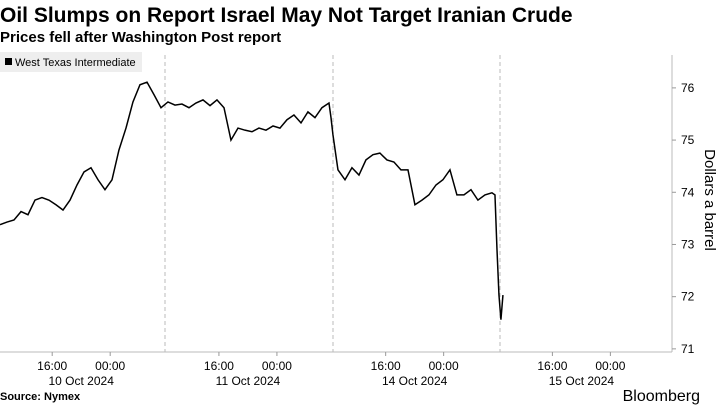 Image resolution: width=720 pixels, height=410 pixels. What do you see at coordinates (81, 381) in the screenshot?
I see `date-label: 10 Oct 2024` at bounding box center [81, 381].